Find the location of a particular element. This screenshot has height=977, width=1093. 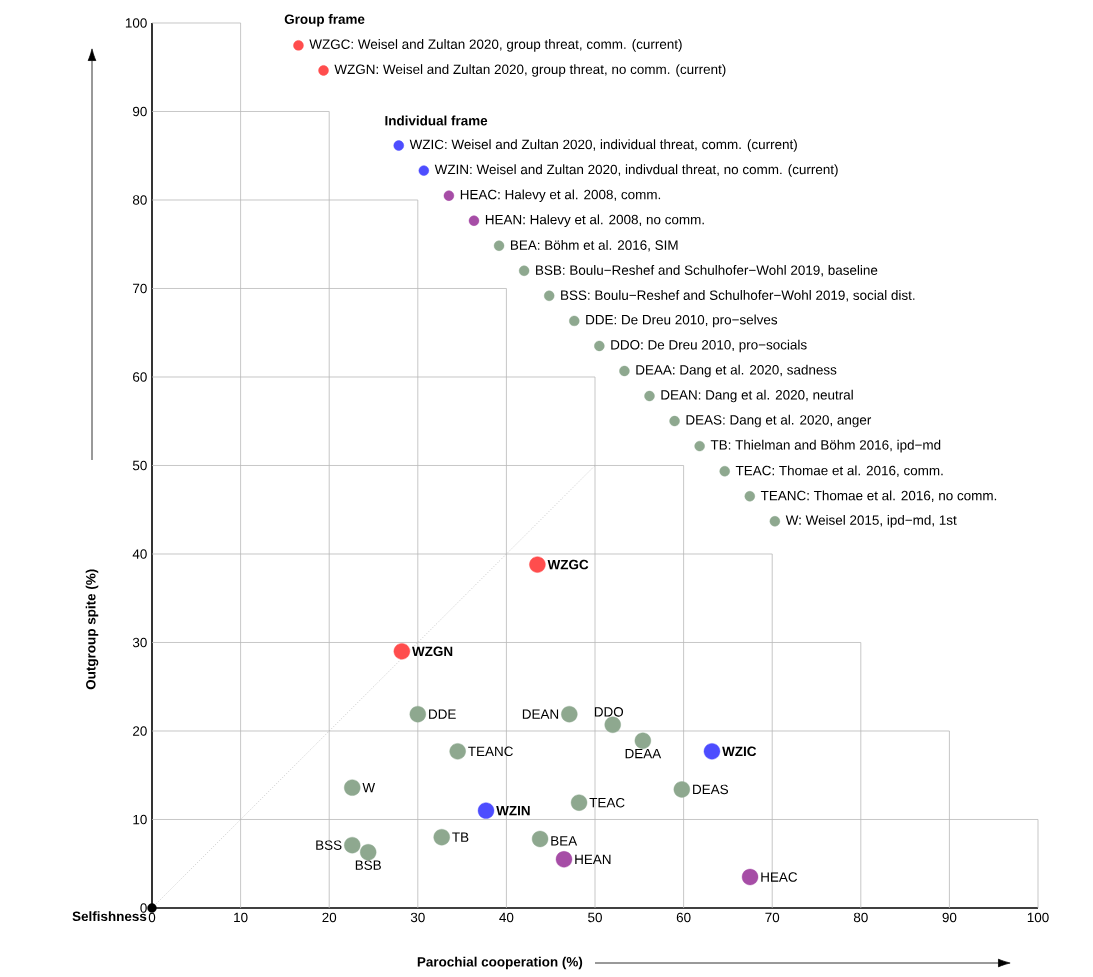

legend-label: BSS: Boulu−Reshef and Schulhofer−Wohl 2019, social dist. is located at coordinates (738, 296).